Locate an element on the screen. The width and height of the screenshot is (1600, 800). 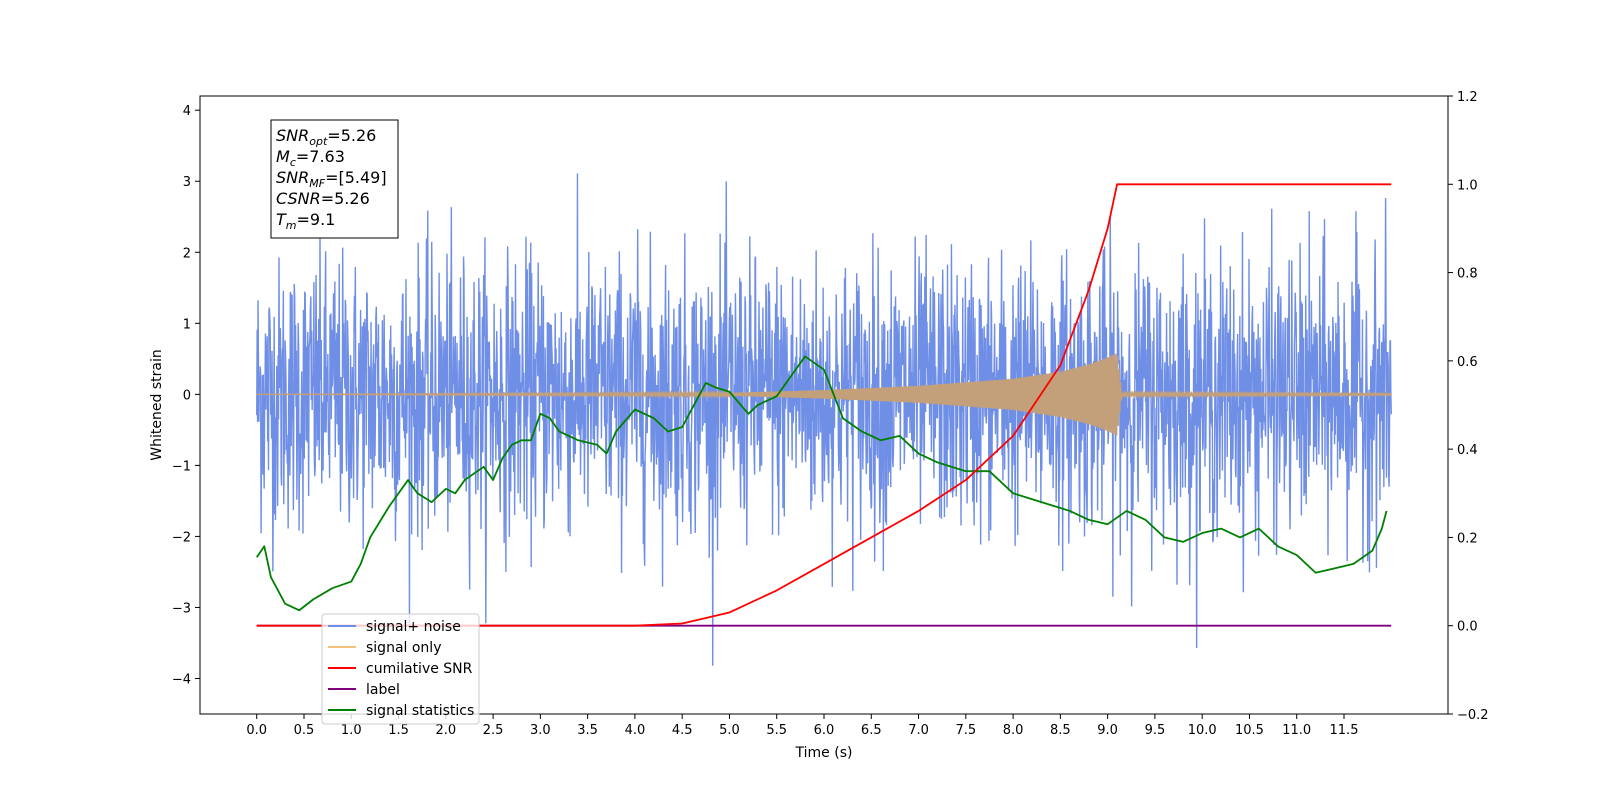
y2-tick-label: 1.2 is located at coordinates (1467, 97).